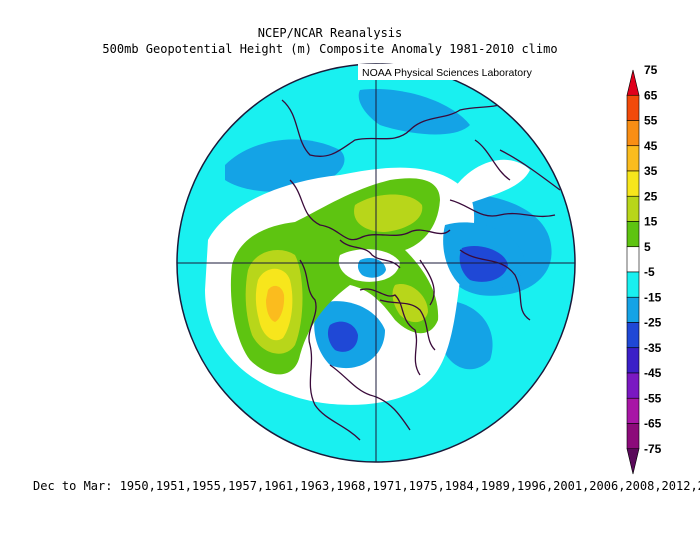 This screenshot has width=700, height=542. What do you see at coordinates (651, 146) in the screenshot?
I see `colorbar-tick-label: 45` at bounding box center [651, 146].